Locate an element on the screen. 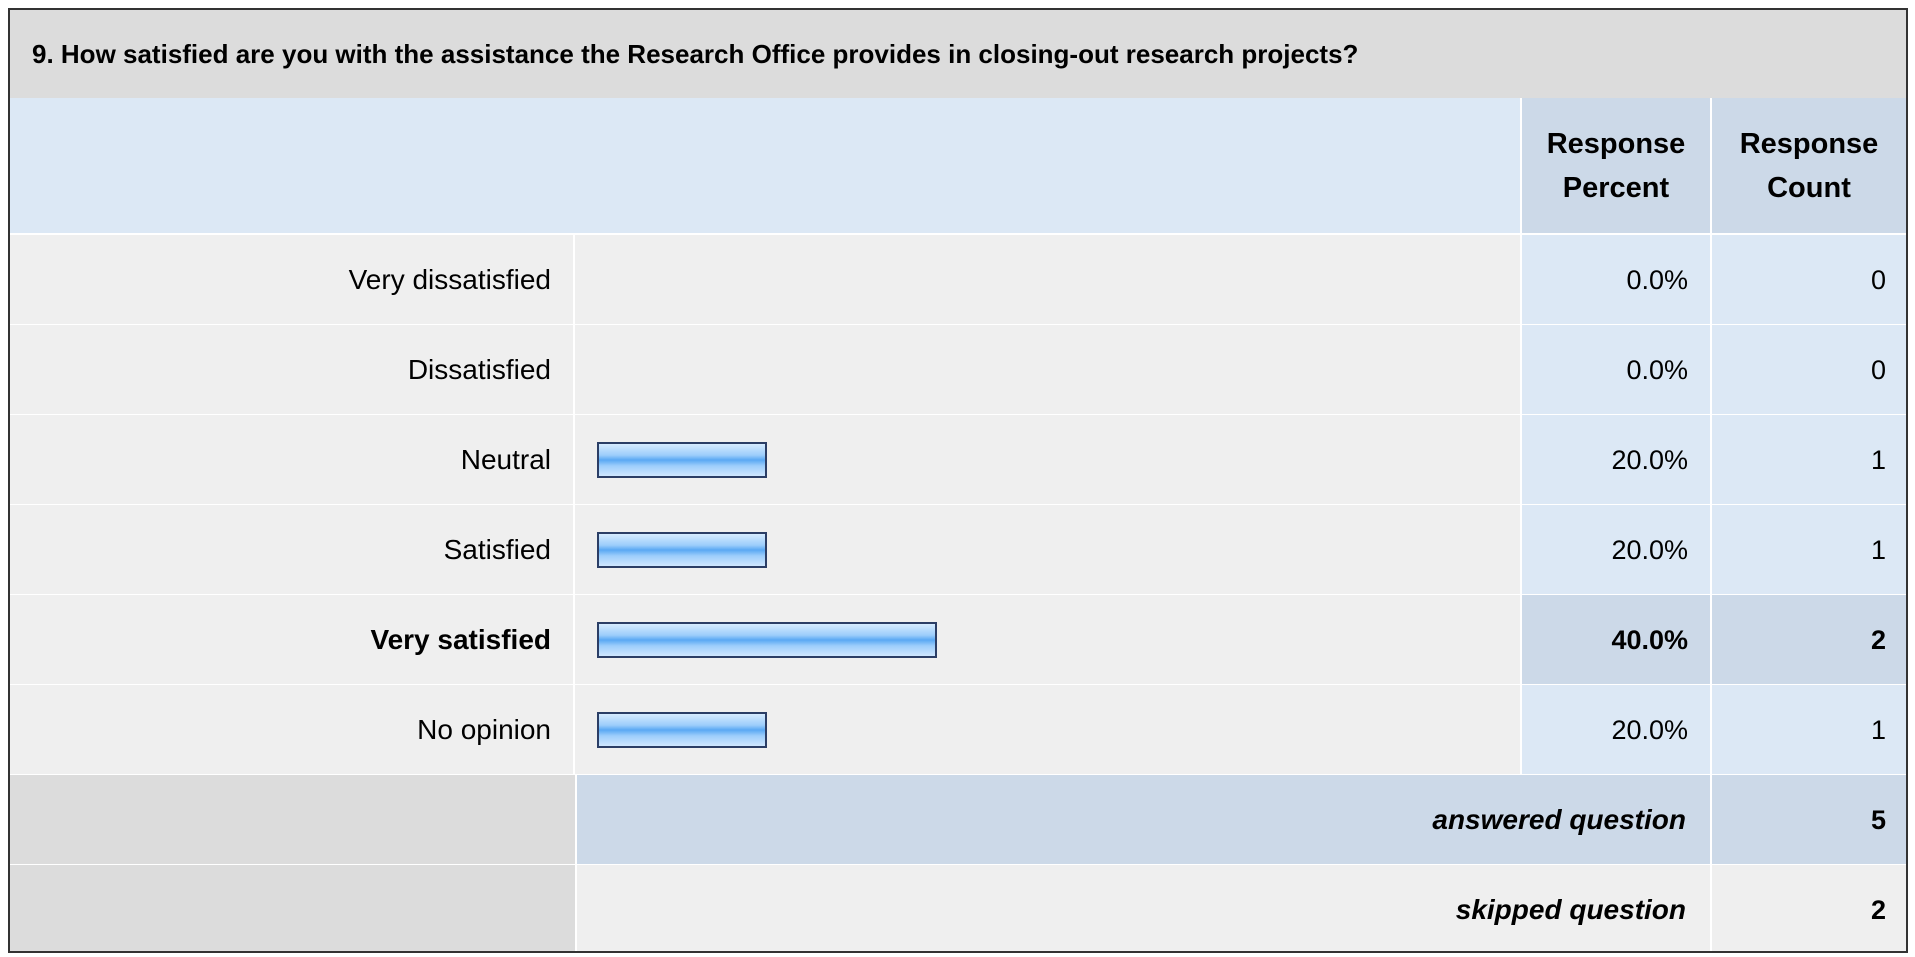 The height and width of the screenshot is (957, 1915). response-count-header: Response Count is located at coordinates (1808, 165).